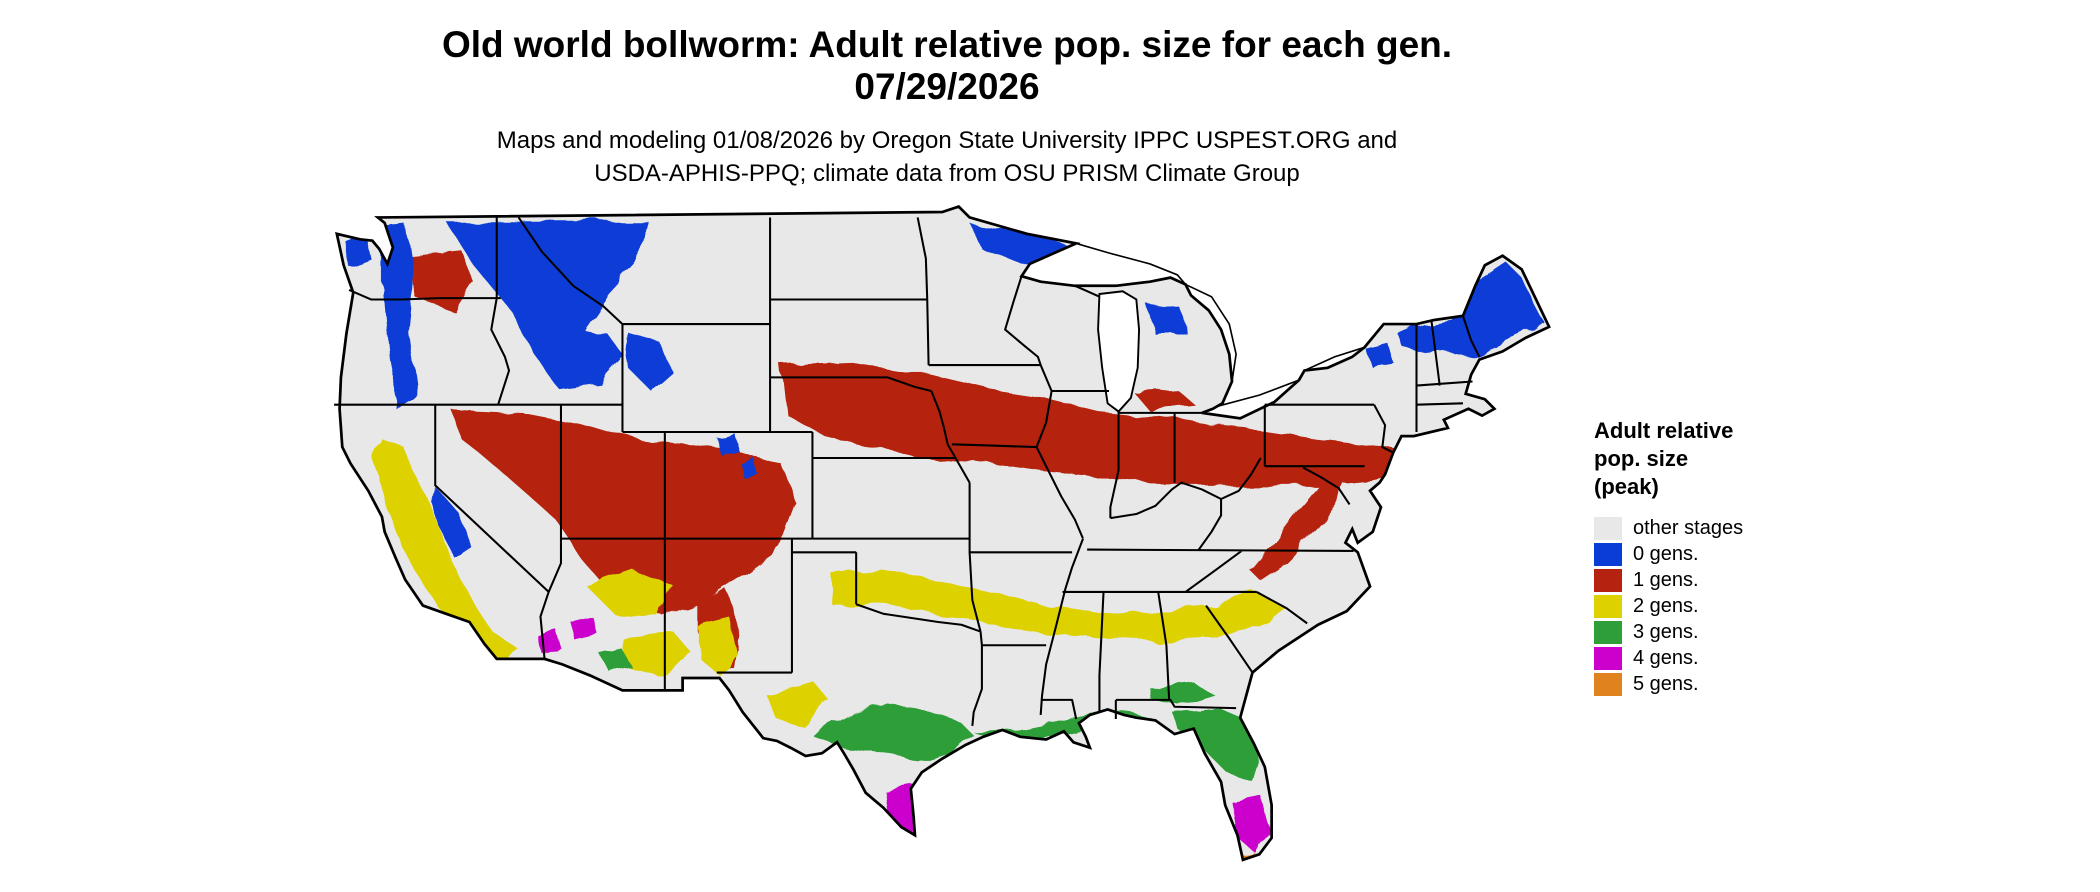 The image size is (2100, 892). What do you see at coordinates (1664, 430) in the screenshot?
I see `legend-title-line: Adult relative` at bounding box center [1664, 430].